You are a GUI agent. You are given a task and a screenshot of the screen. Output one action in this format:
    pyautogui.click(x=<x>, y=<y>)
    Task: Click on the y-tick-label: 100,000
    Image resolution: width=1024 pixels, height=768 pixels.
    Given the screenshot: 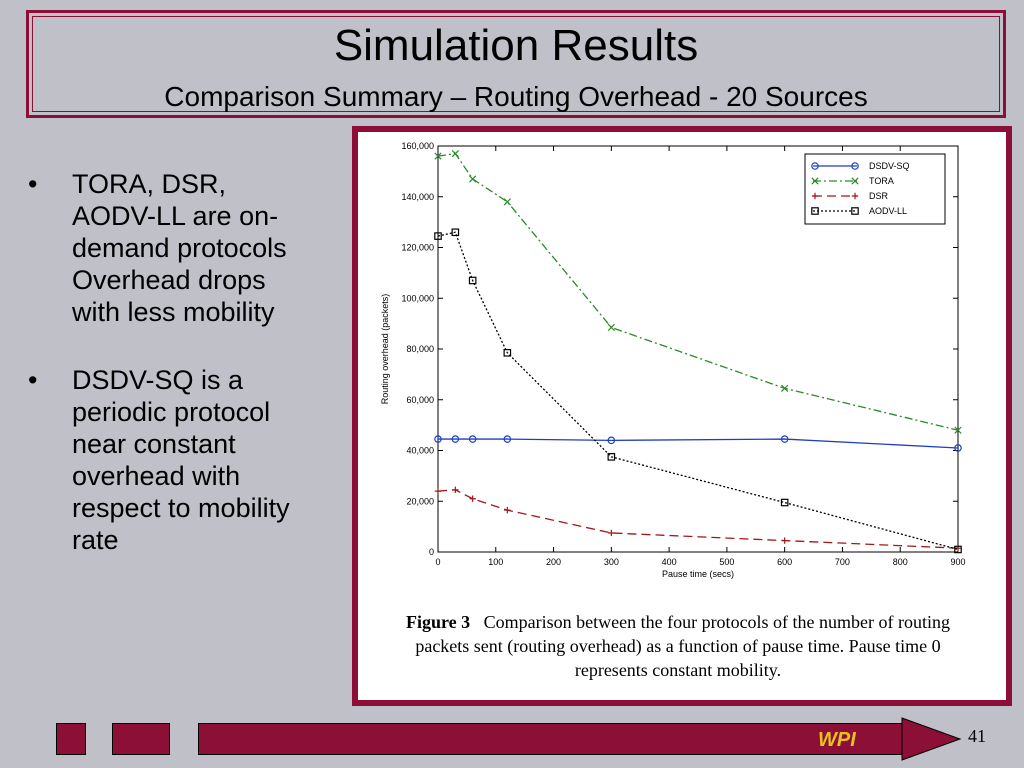 What is the action you would take?
    pyautogui.click(x=417, y=298)
    